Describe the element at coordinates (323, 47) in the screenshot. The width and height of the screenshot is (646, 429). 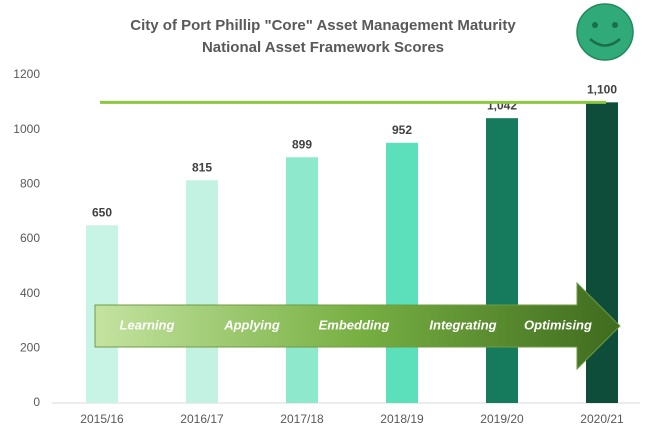
I see `chart-subtitle: National Asset Framework Scores` at that location.